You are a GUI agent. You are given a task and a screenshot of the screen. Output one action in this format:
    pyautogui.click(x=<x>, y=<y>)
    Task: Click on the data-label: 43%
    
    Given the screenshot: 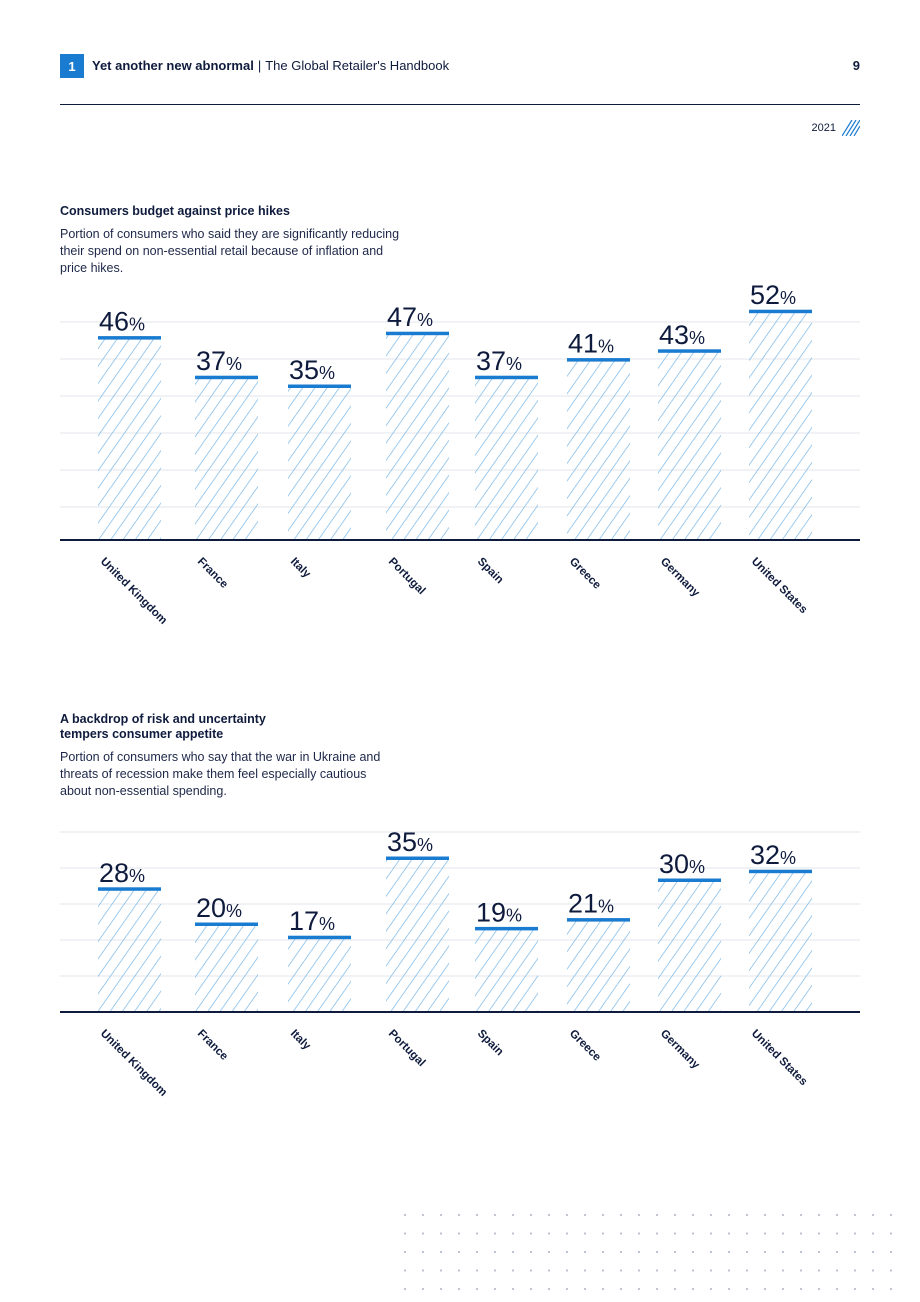 What is the action you would take?
    pyautogui.click(x=682, y=335)
    